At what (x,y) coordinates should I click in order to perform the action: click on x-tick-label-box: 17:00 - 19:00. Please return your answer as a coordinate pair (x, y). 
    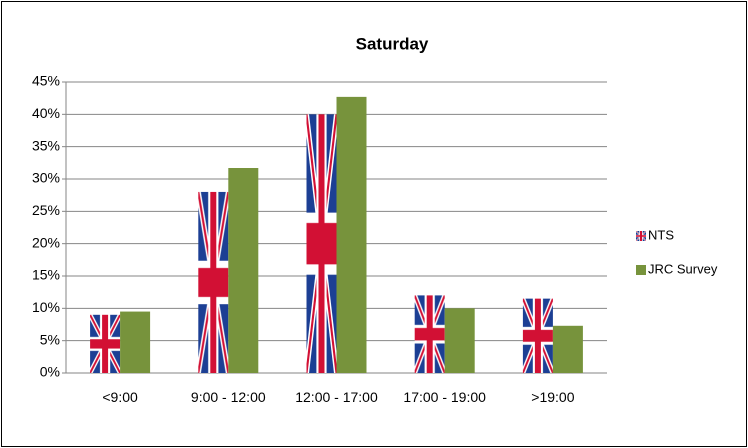
    Looking at the image, I should click on (444, 397).